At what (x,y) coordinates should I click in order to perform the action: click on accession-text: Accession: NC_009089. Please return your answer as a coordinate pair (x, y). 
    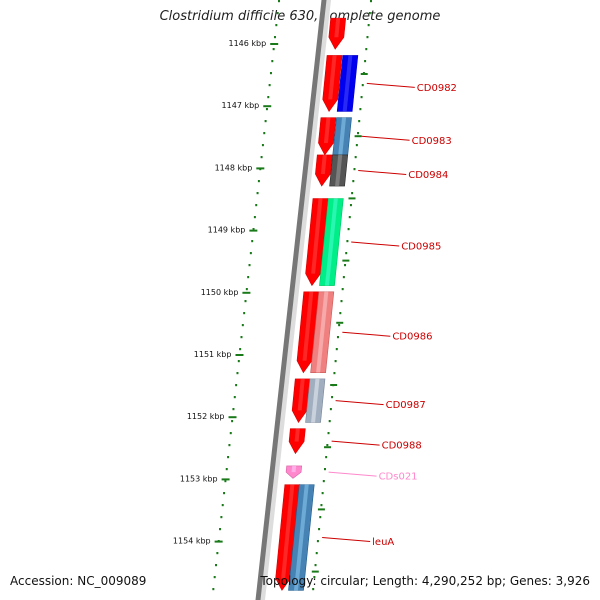
    Looking at the image, I should click on (78, 581).